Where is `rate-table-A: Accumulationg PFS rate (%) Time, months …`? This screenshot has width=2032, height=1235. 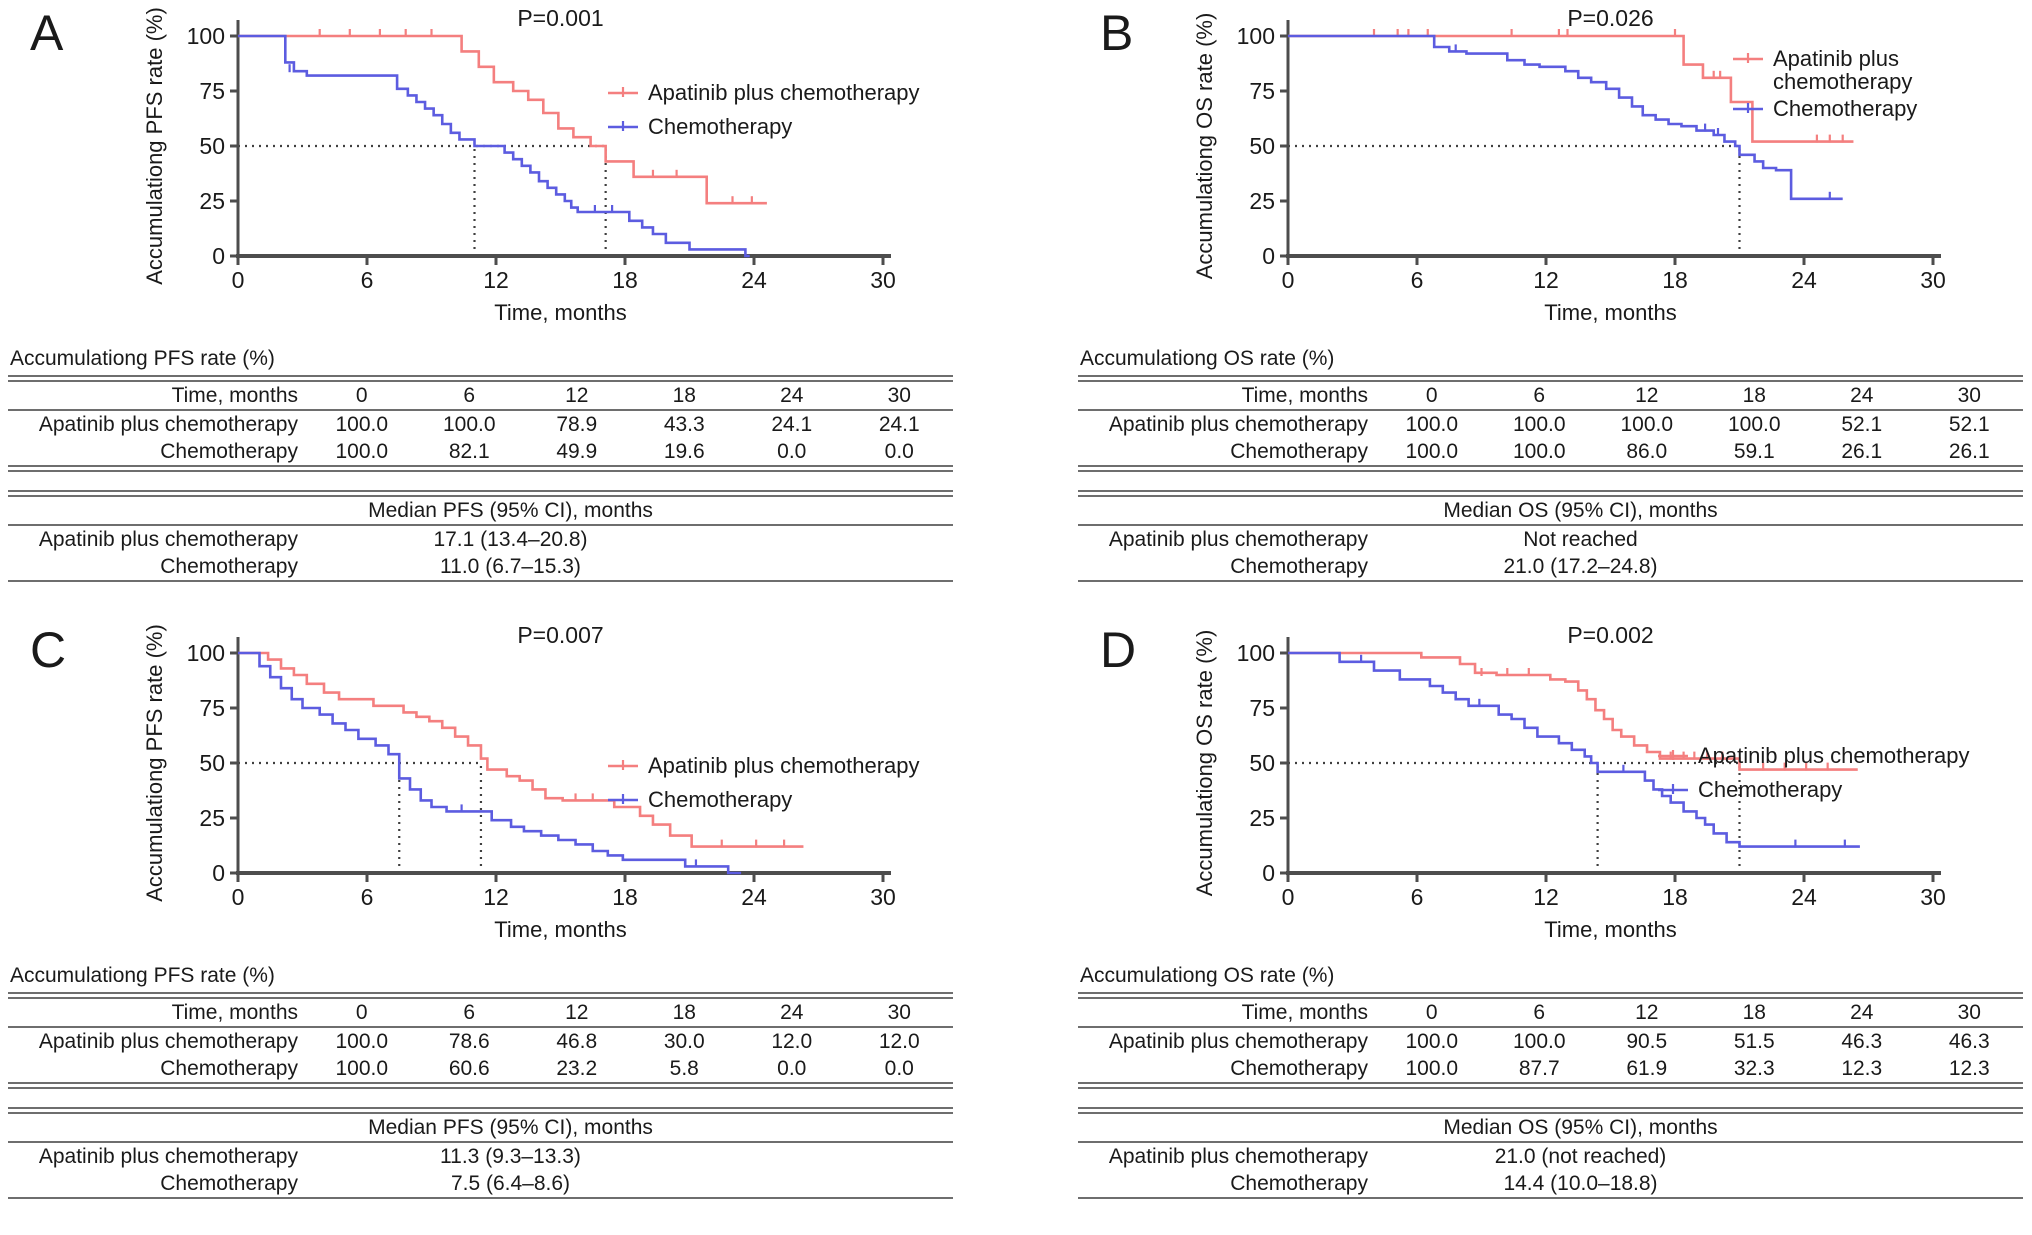 rate-table-A: Accumulationg PFS rate (%) Time, months … is located at coordinates (480, 409).